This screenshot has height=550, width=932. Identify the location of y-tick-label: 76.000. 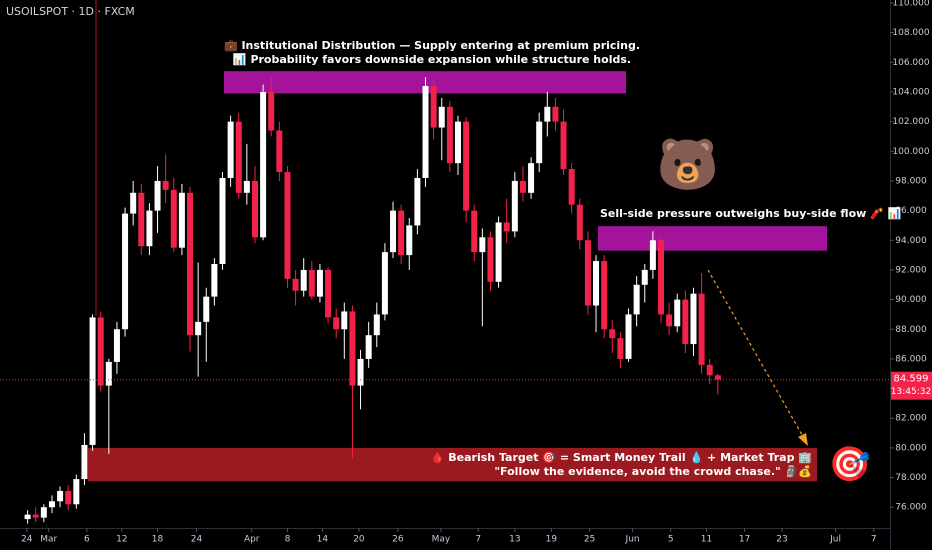
(911, 508).